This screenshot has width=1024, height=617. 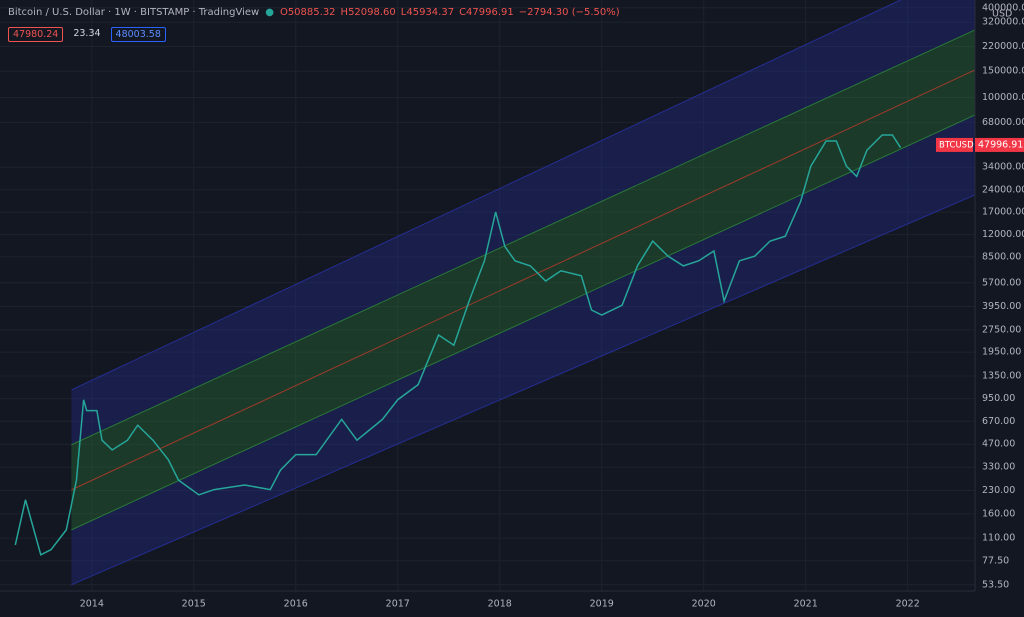 What do you see at coordinates (998, 398) in the screenshot?
I see `y-tick-label: 950.00` at bounding box center [998, 398].